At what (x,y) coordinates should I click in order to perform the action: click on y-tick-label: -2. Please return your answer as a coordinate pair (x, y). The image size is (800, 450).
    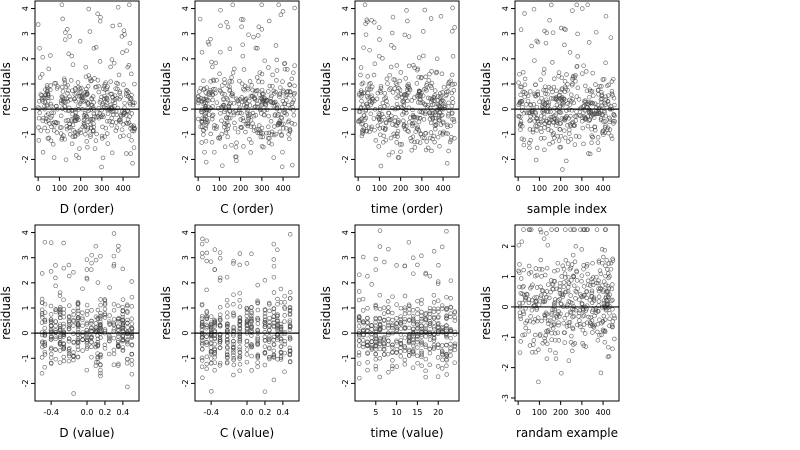
    Looking at the image, I should click on (25, 159).